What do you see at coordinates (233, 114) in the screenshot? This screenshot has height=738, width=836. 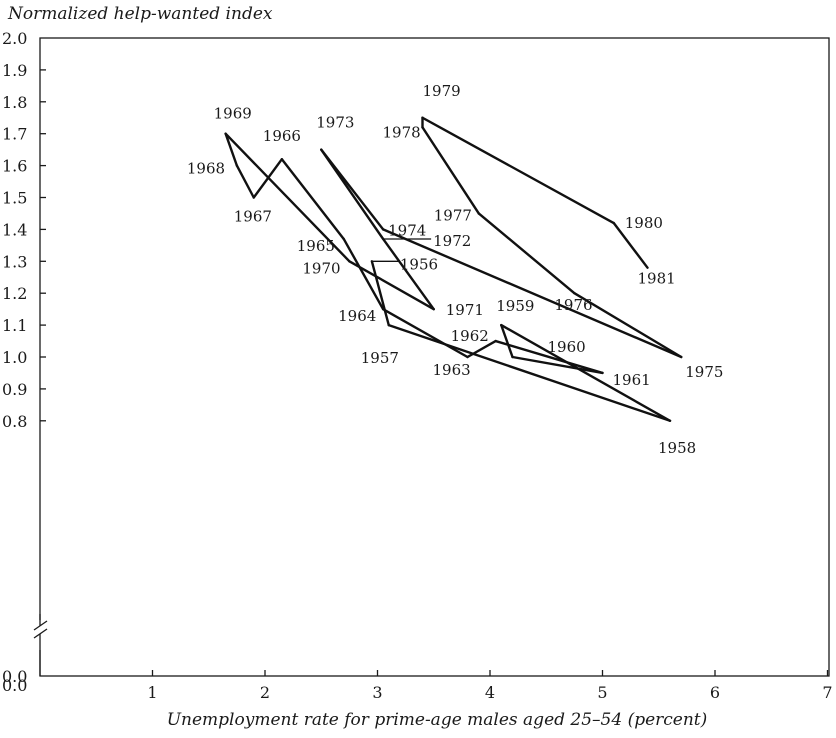 I see `year-label-1969: 1969` at bounding box center [233, 114].